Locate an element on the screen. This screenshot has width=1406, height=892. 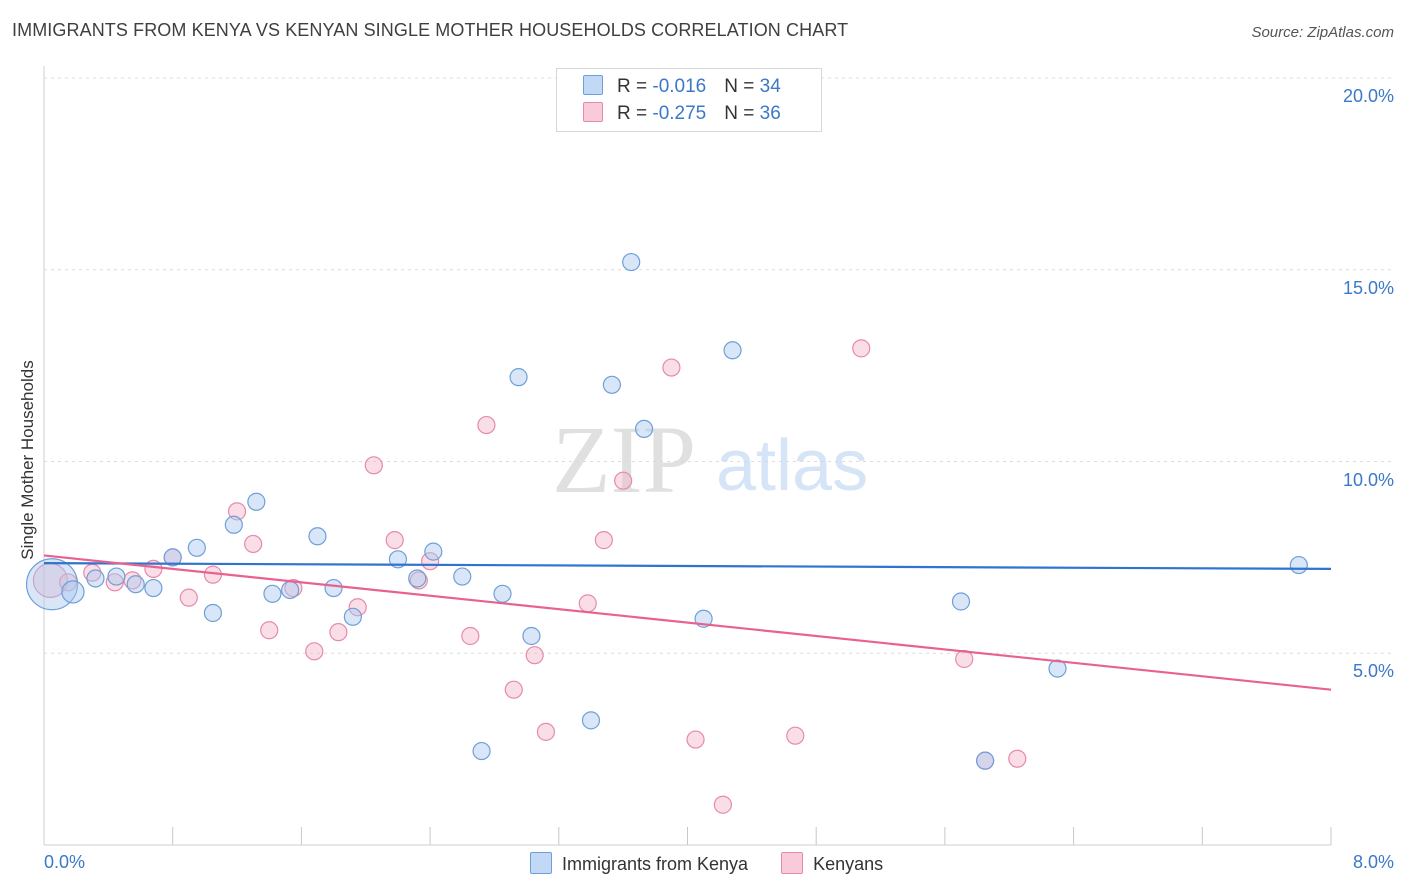
y-axis-label: Single Mother Households is located at coordinates (27, 460).